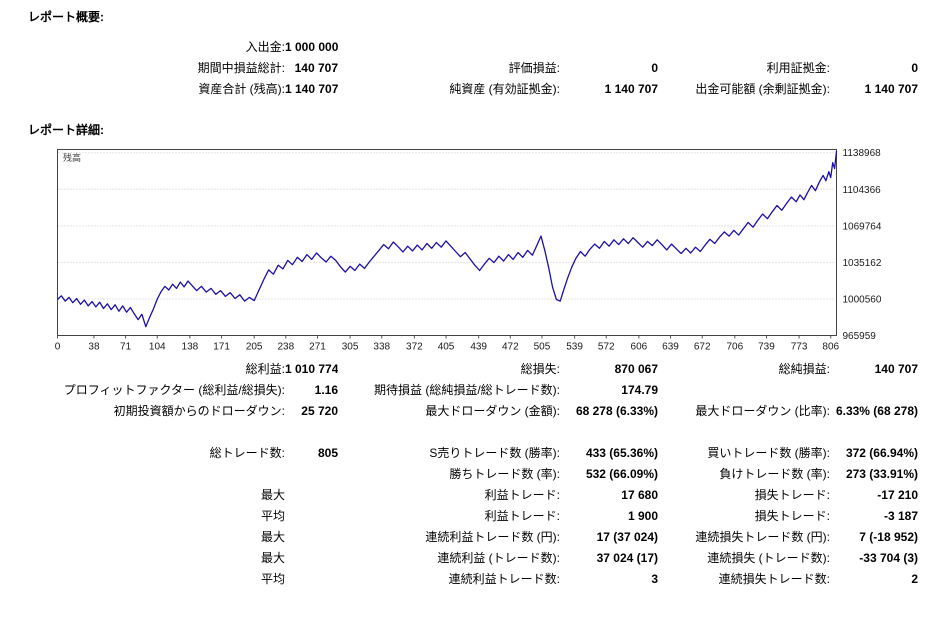 The image size is (942, 621). What do you see at coordinates (888, 557) in the screenshot?
I see `stat-value: -33 704 (3)` at bounding box center [888, 557].